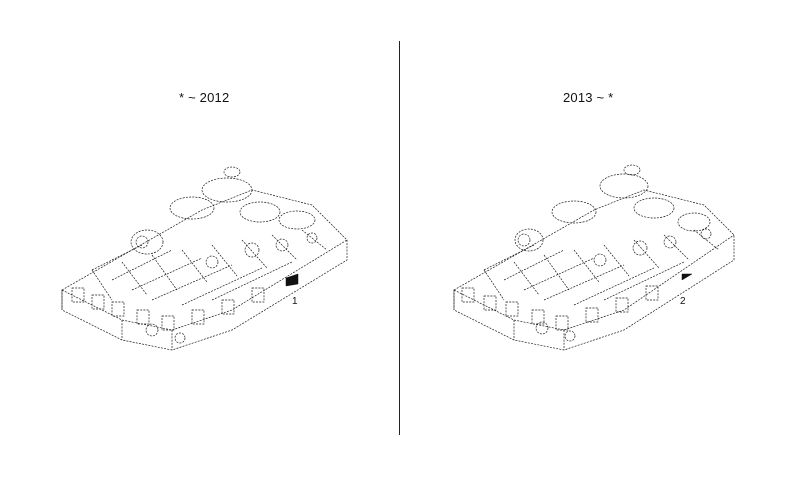  Describe the element at coordinates (399, 238) in the screenshot. I see `panel-divider` at that location.